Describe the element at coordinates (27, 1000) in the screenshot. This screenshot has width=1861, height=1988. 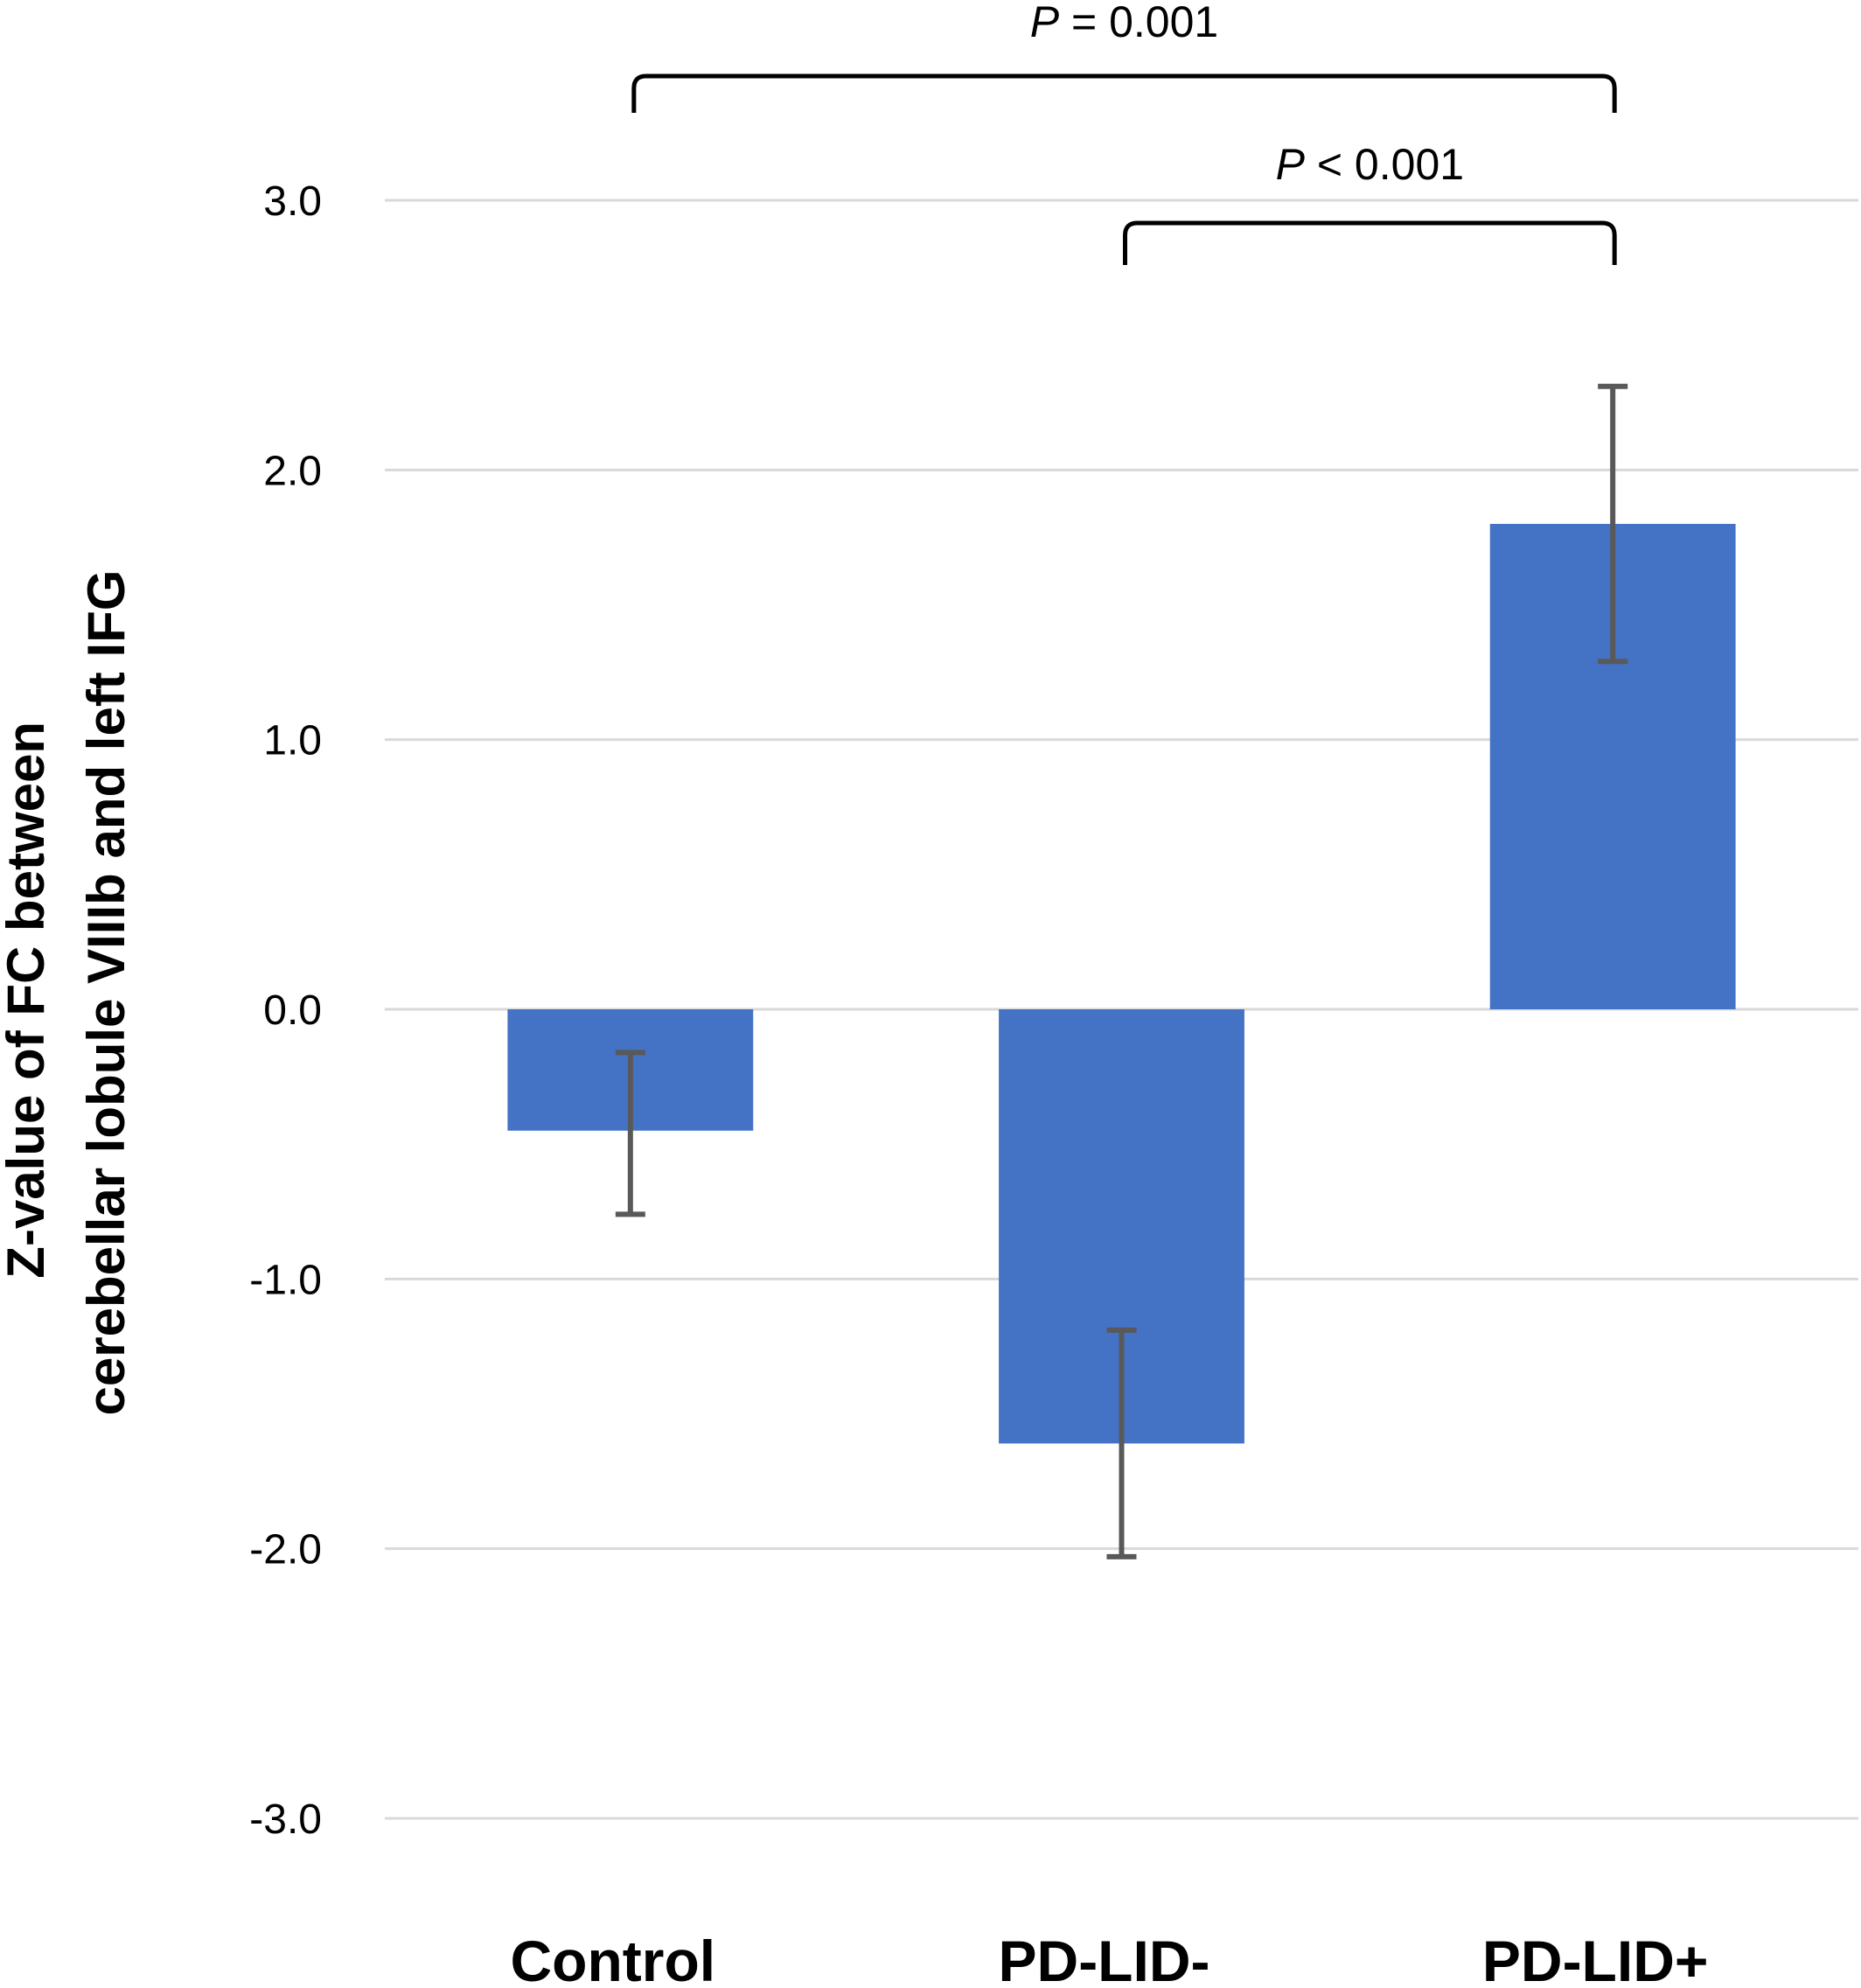
I see `y-axis-label-line1: Z-value of FC between` at that location.